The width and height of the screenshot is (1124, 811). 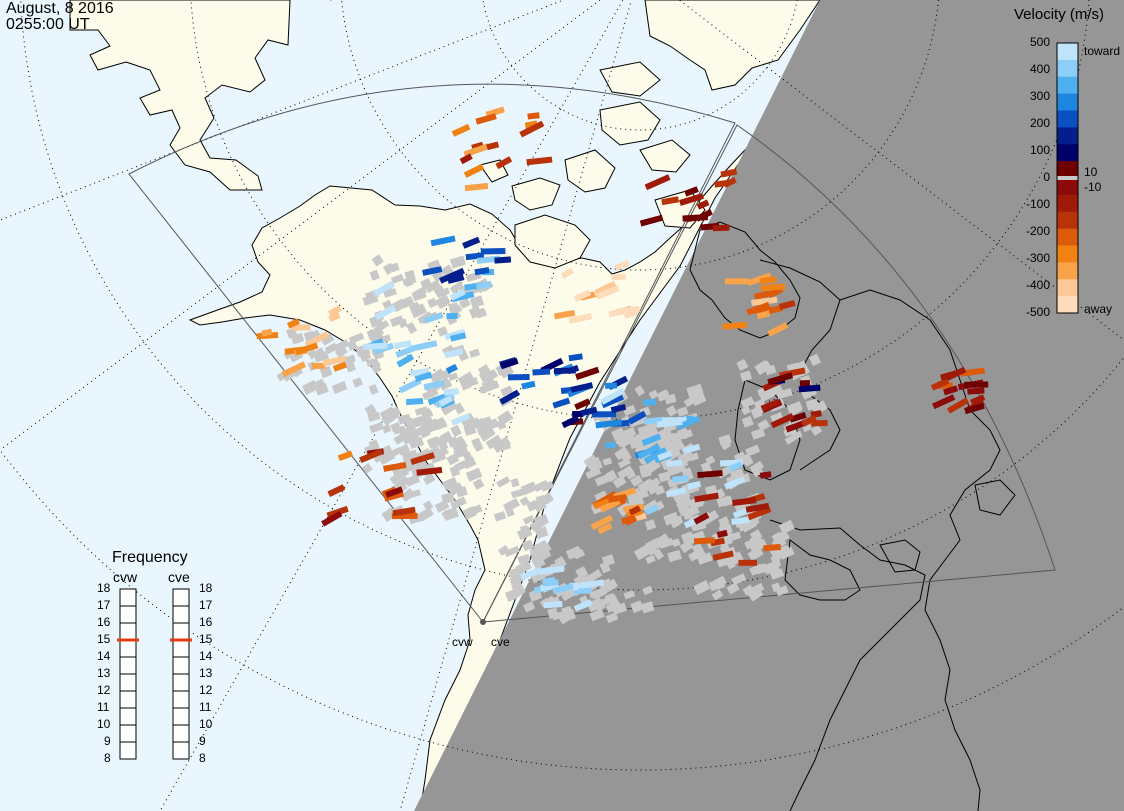 I want to click on frequency-panel, so click(x=154, y=674).